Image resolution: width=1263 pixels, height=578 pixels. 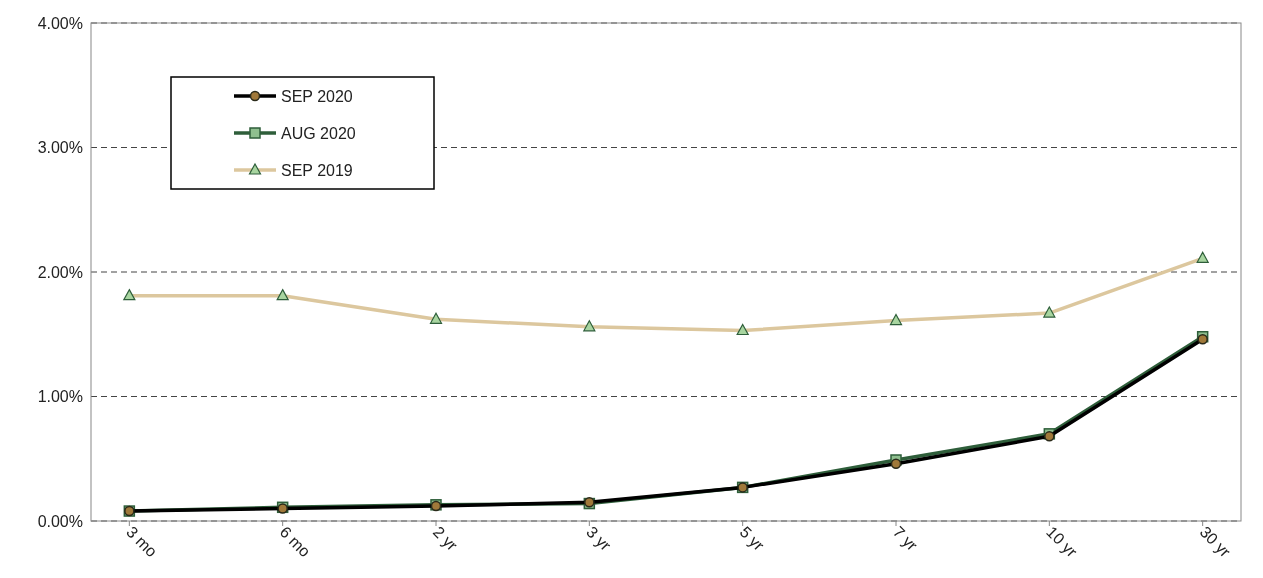 I want to click on x-tick-label: 30 yr, so click(x=1215, y=542).